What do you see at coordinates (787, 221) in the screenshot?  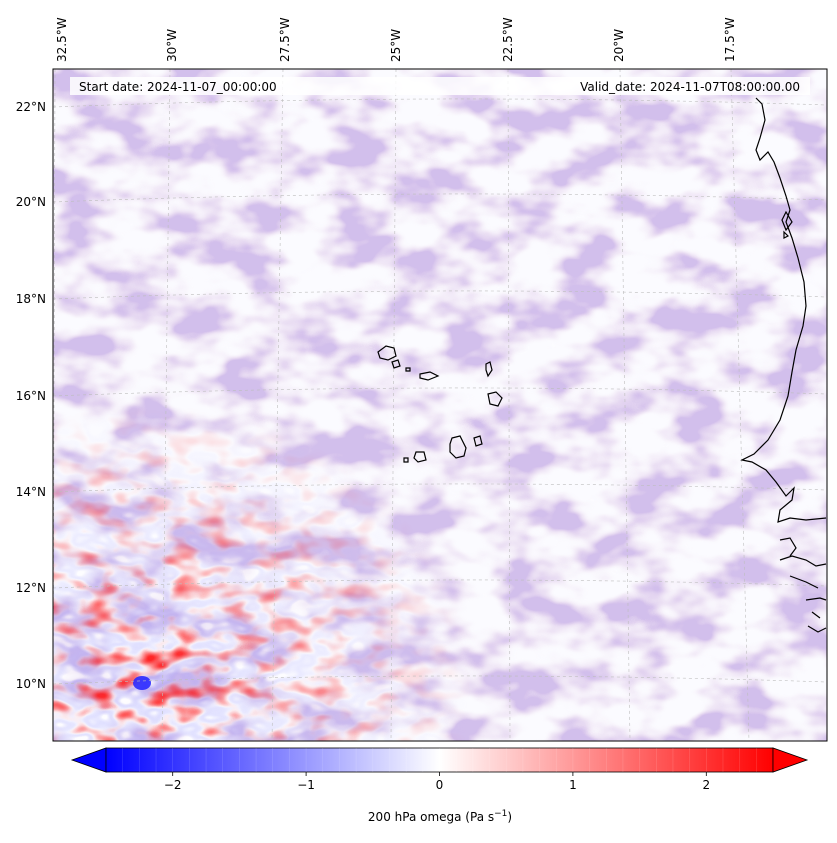 I see `coast-detail-b` at bounding box center [787, 221].